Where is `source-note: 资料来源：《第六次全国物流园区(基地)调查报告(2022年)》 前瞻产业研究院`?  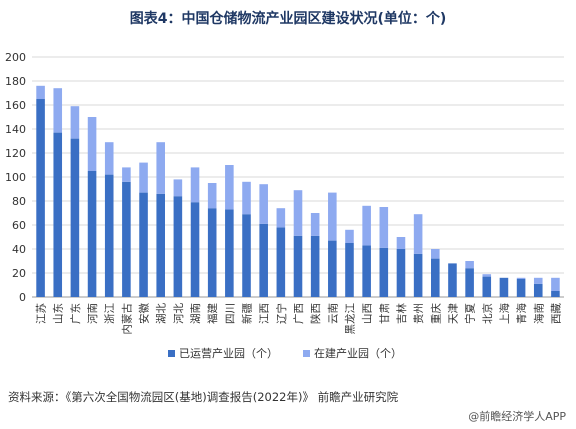 source-note: 资料来源：《第六次全国物流园区(基地)调查报告(2022年)》 前瞻产业研究院 is located at coordinates (203, 397).